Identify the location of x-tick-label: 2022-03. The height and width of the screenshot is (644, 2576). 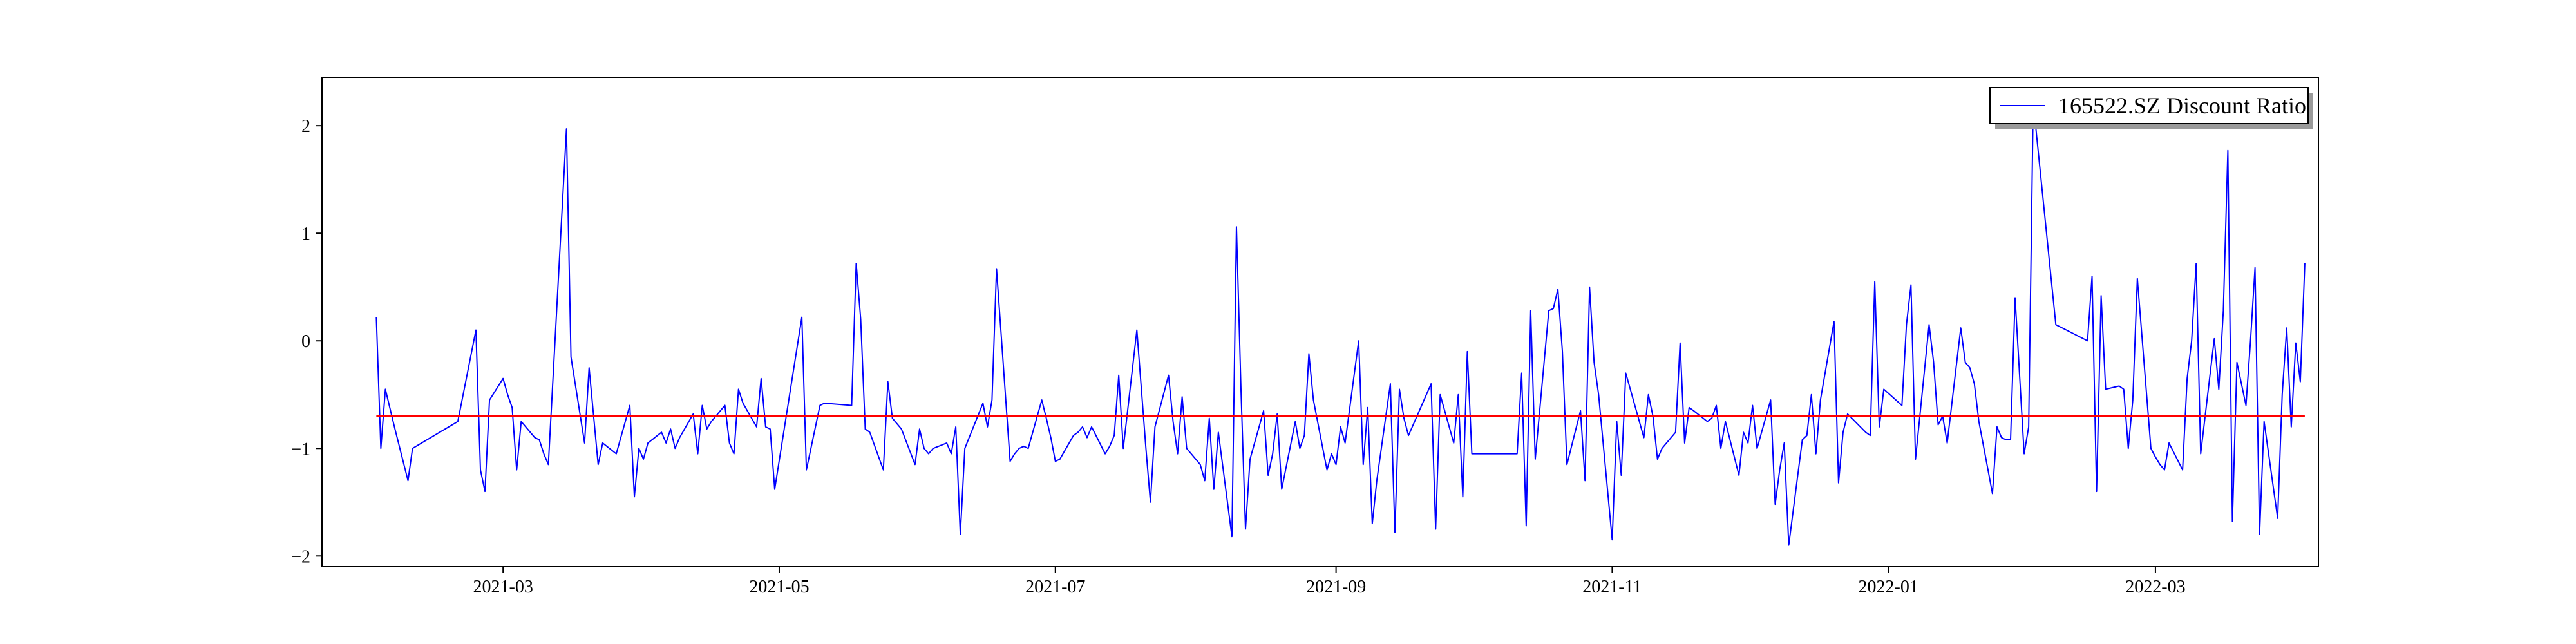
(2155, 587).